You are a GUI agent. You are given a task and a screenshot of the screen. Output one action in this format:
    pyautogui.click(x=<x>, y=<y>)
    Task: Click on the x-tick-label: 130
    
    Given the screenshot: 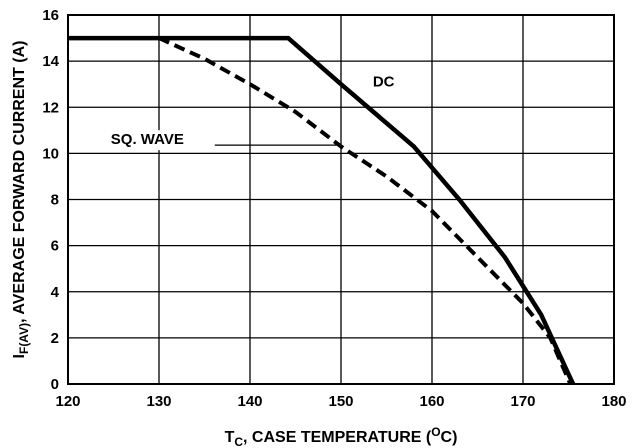 What is the action you would take?
    pyautogui.click(x=158, y=401)
    